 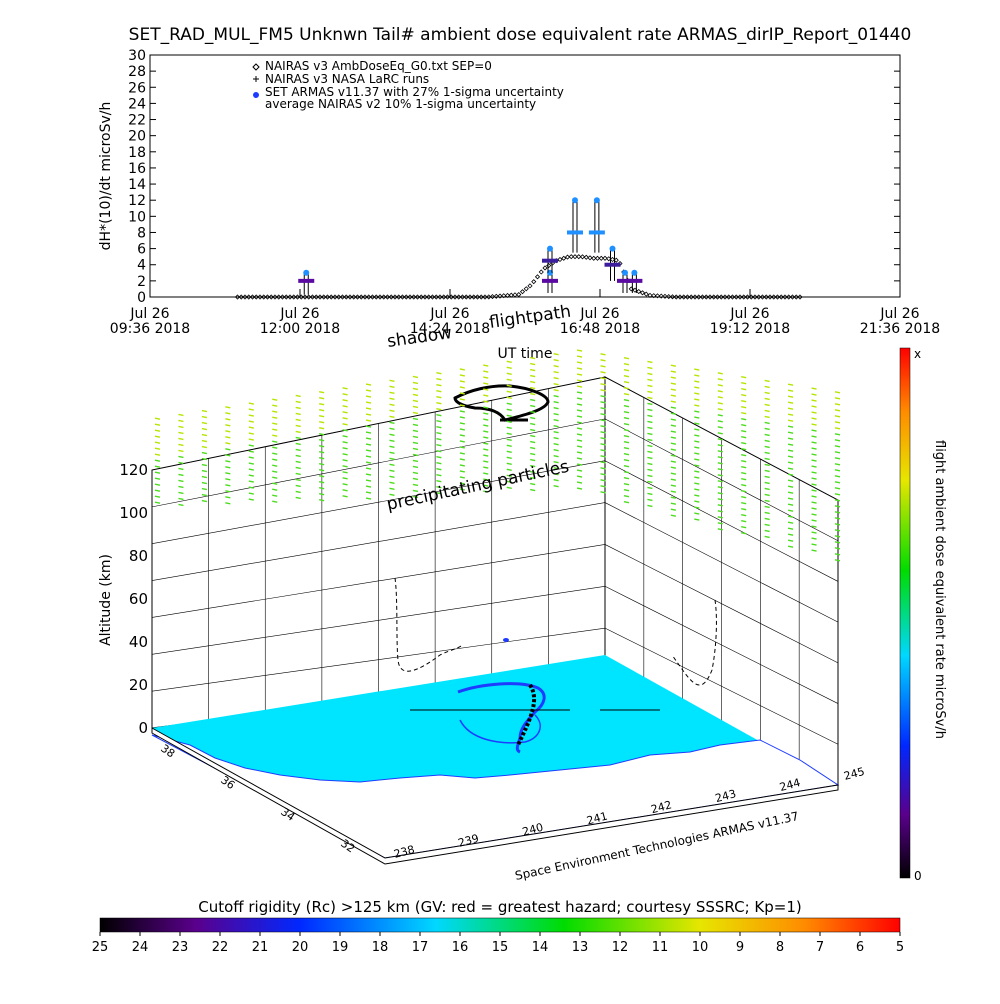 I want to click on rigidity-tick-label: 20, so click(x=300, y=947).